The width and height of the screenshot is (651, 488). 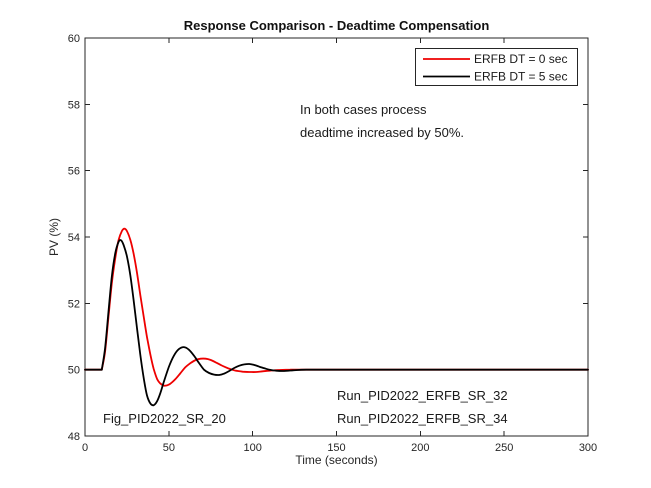 I want to click on x-tick-label: 250, so click(x=504, y=448).